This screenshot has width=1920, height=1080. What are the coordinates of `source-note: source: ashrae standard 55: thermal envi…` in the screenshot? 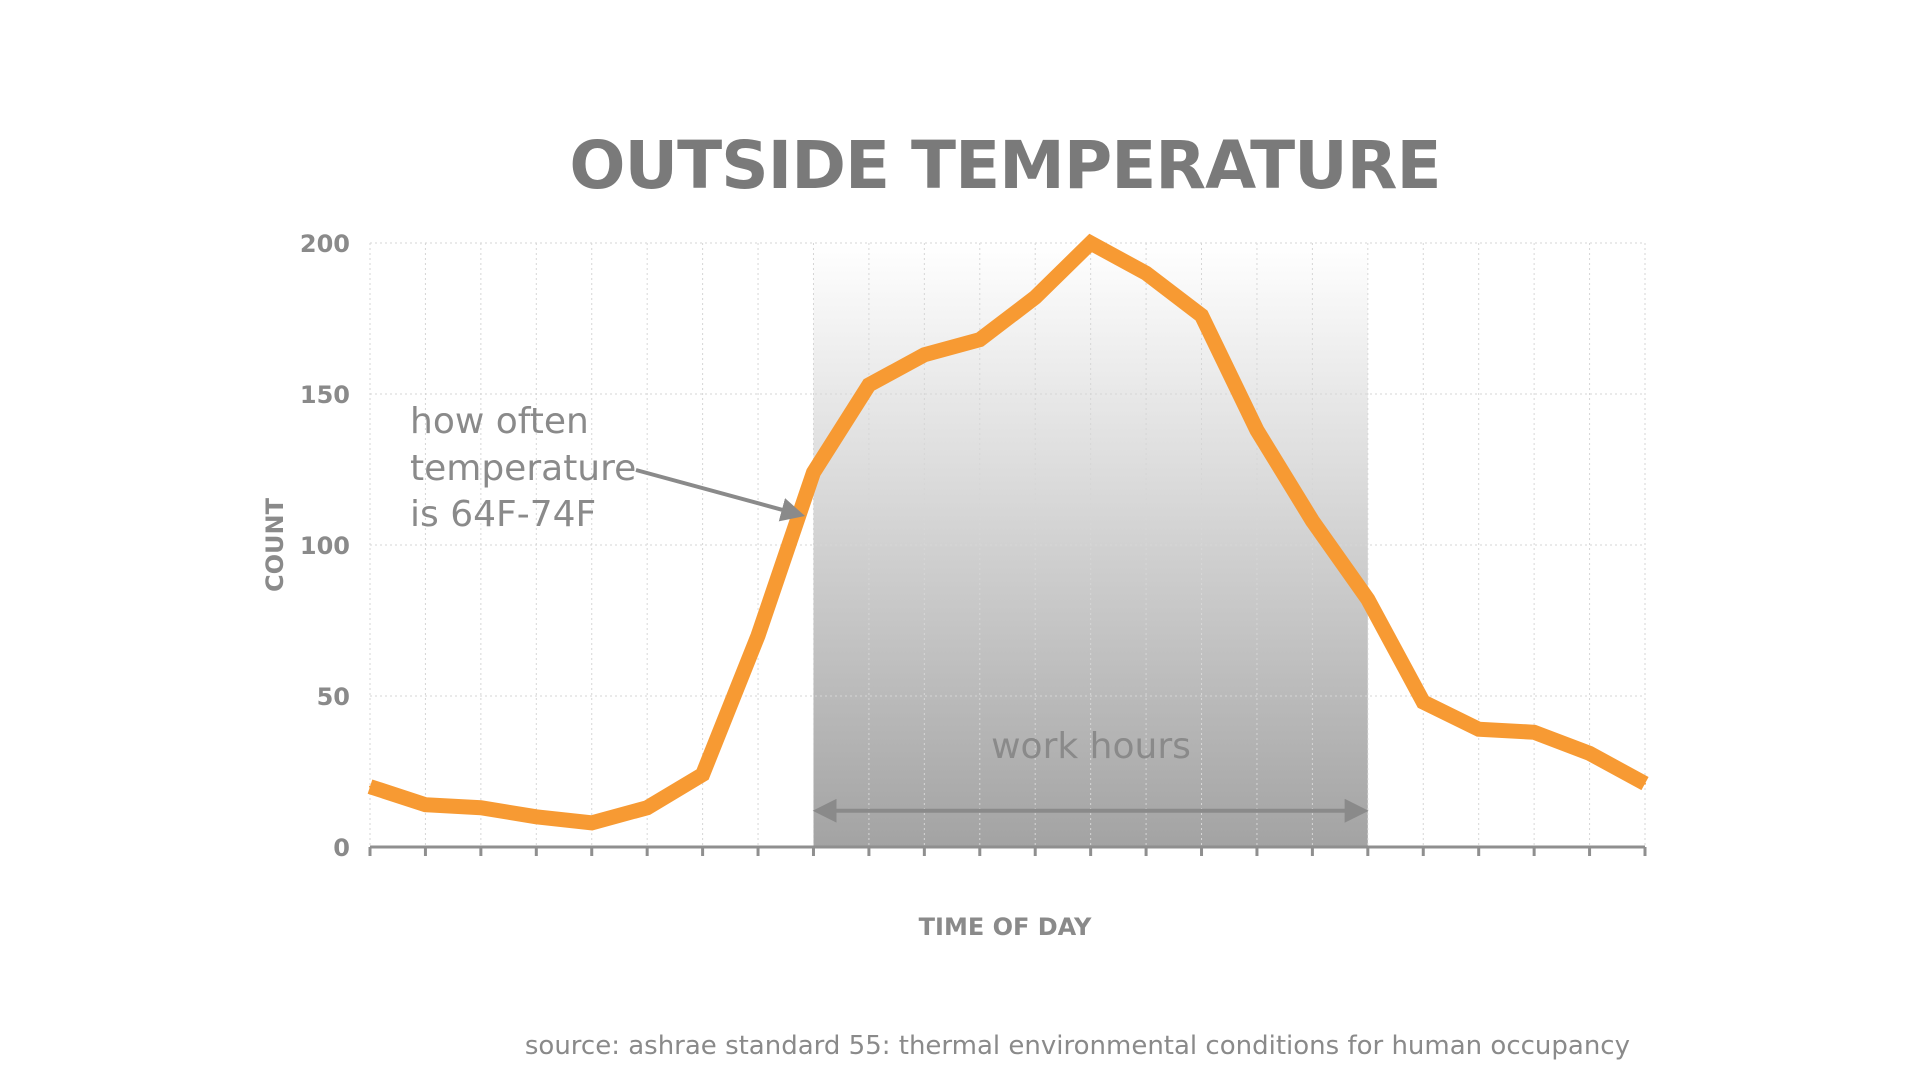 It's located at (1077, 1046).